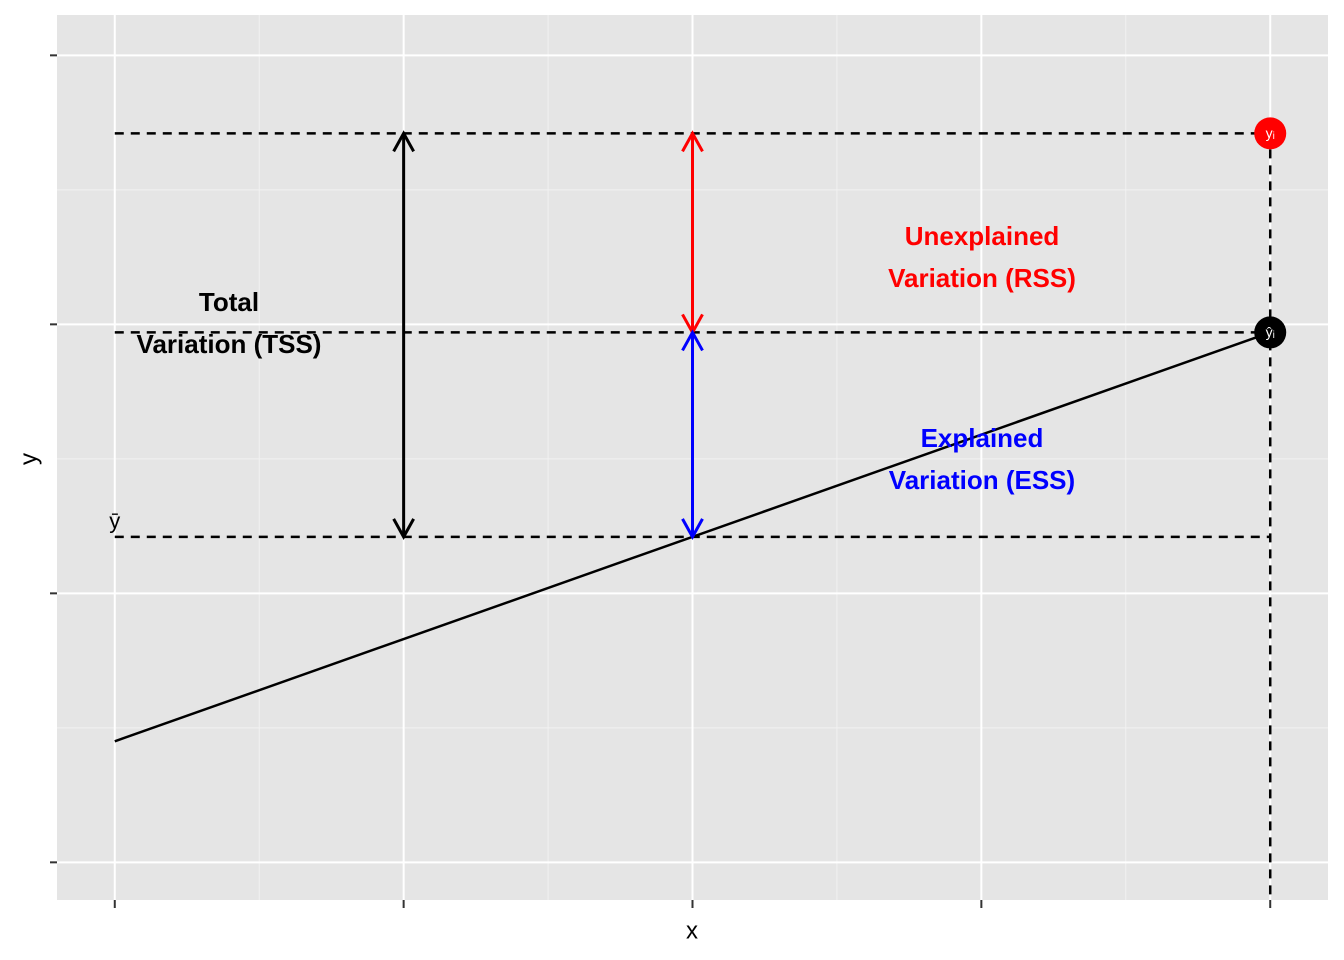 The image size is (1344, 960). I want to click on mean-label: ȳ, so click(114, 521).